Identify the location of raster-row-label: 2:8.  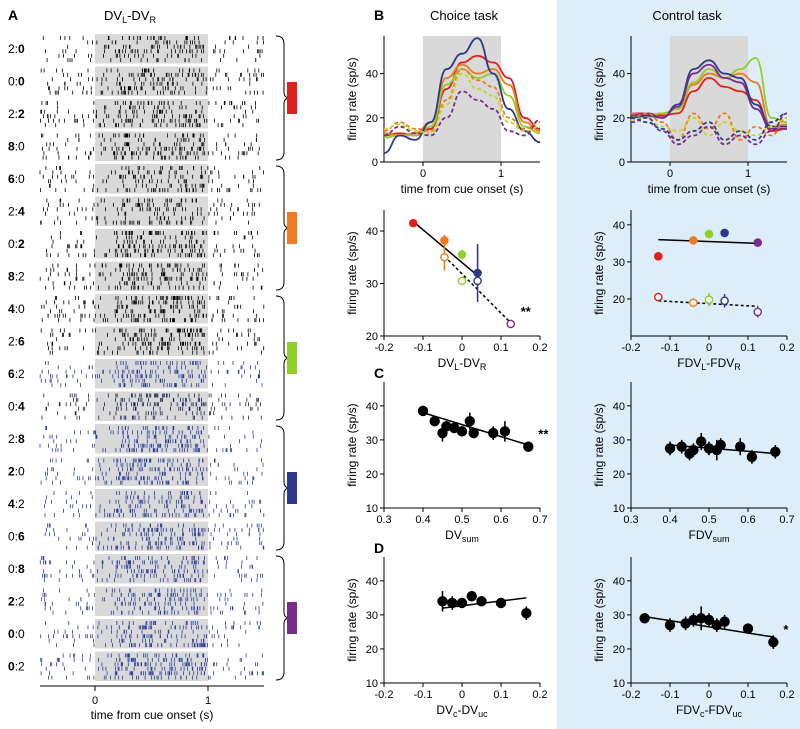
(16, 439).